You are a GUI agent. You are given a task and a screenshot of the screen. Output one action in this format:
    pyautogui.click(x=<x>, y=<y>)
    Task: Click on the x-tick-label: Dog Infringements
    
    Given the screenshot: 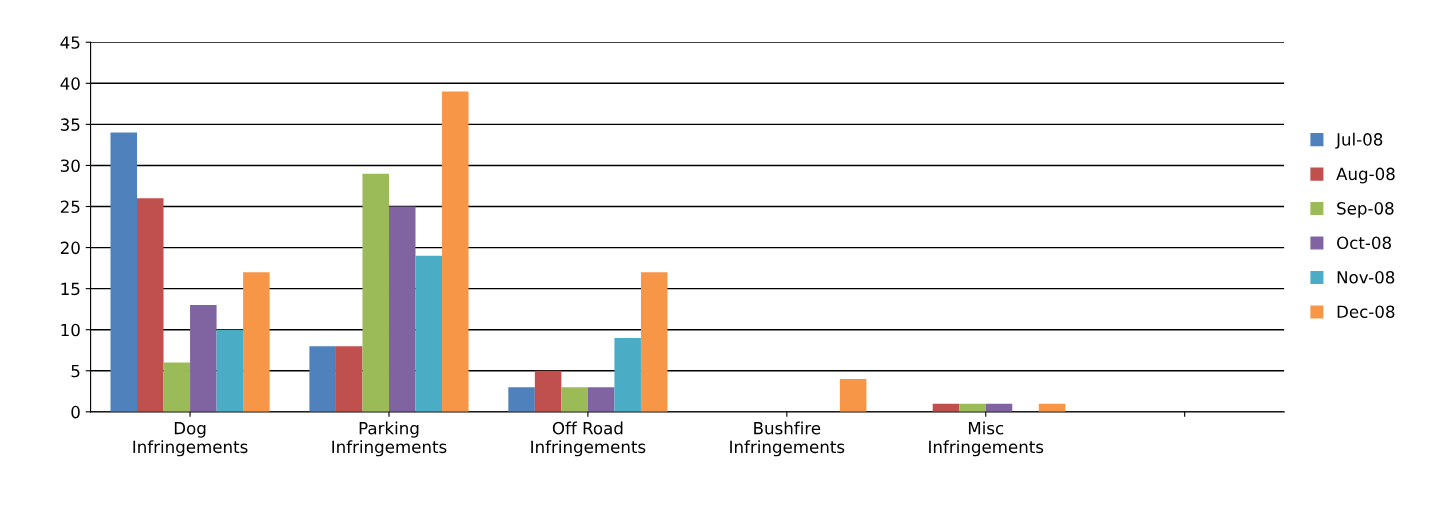 What is the action you would take?
    pyautogui.click(x=190, y=439)
    